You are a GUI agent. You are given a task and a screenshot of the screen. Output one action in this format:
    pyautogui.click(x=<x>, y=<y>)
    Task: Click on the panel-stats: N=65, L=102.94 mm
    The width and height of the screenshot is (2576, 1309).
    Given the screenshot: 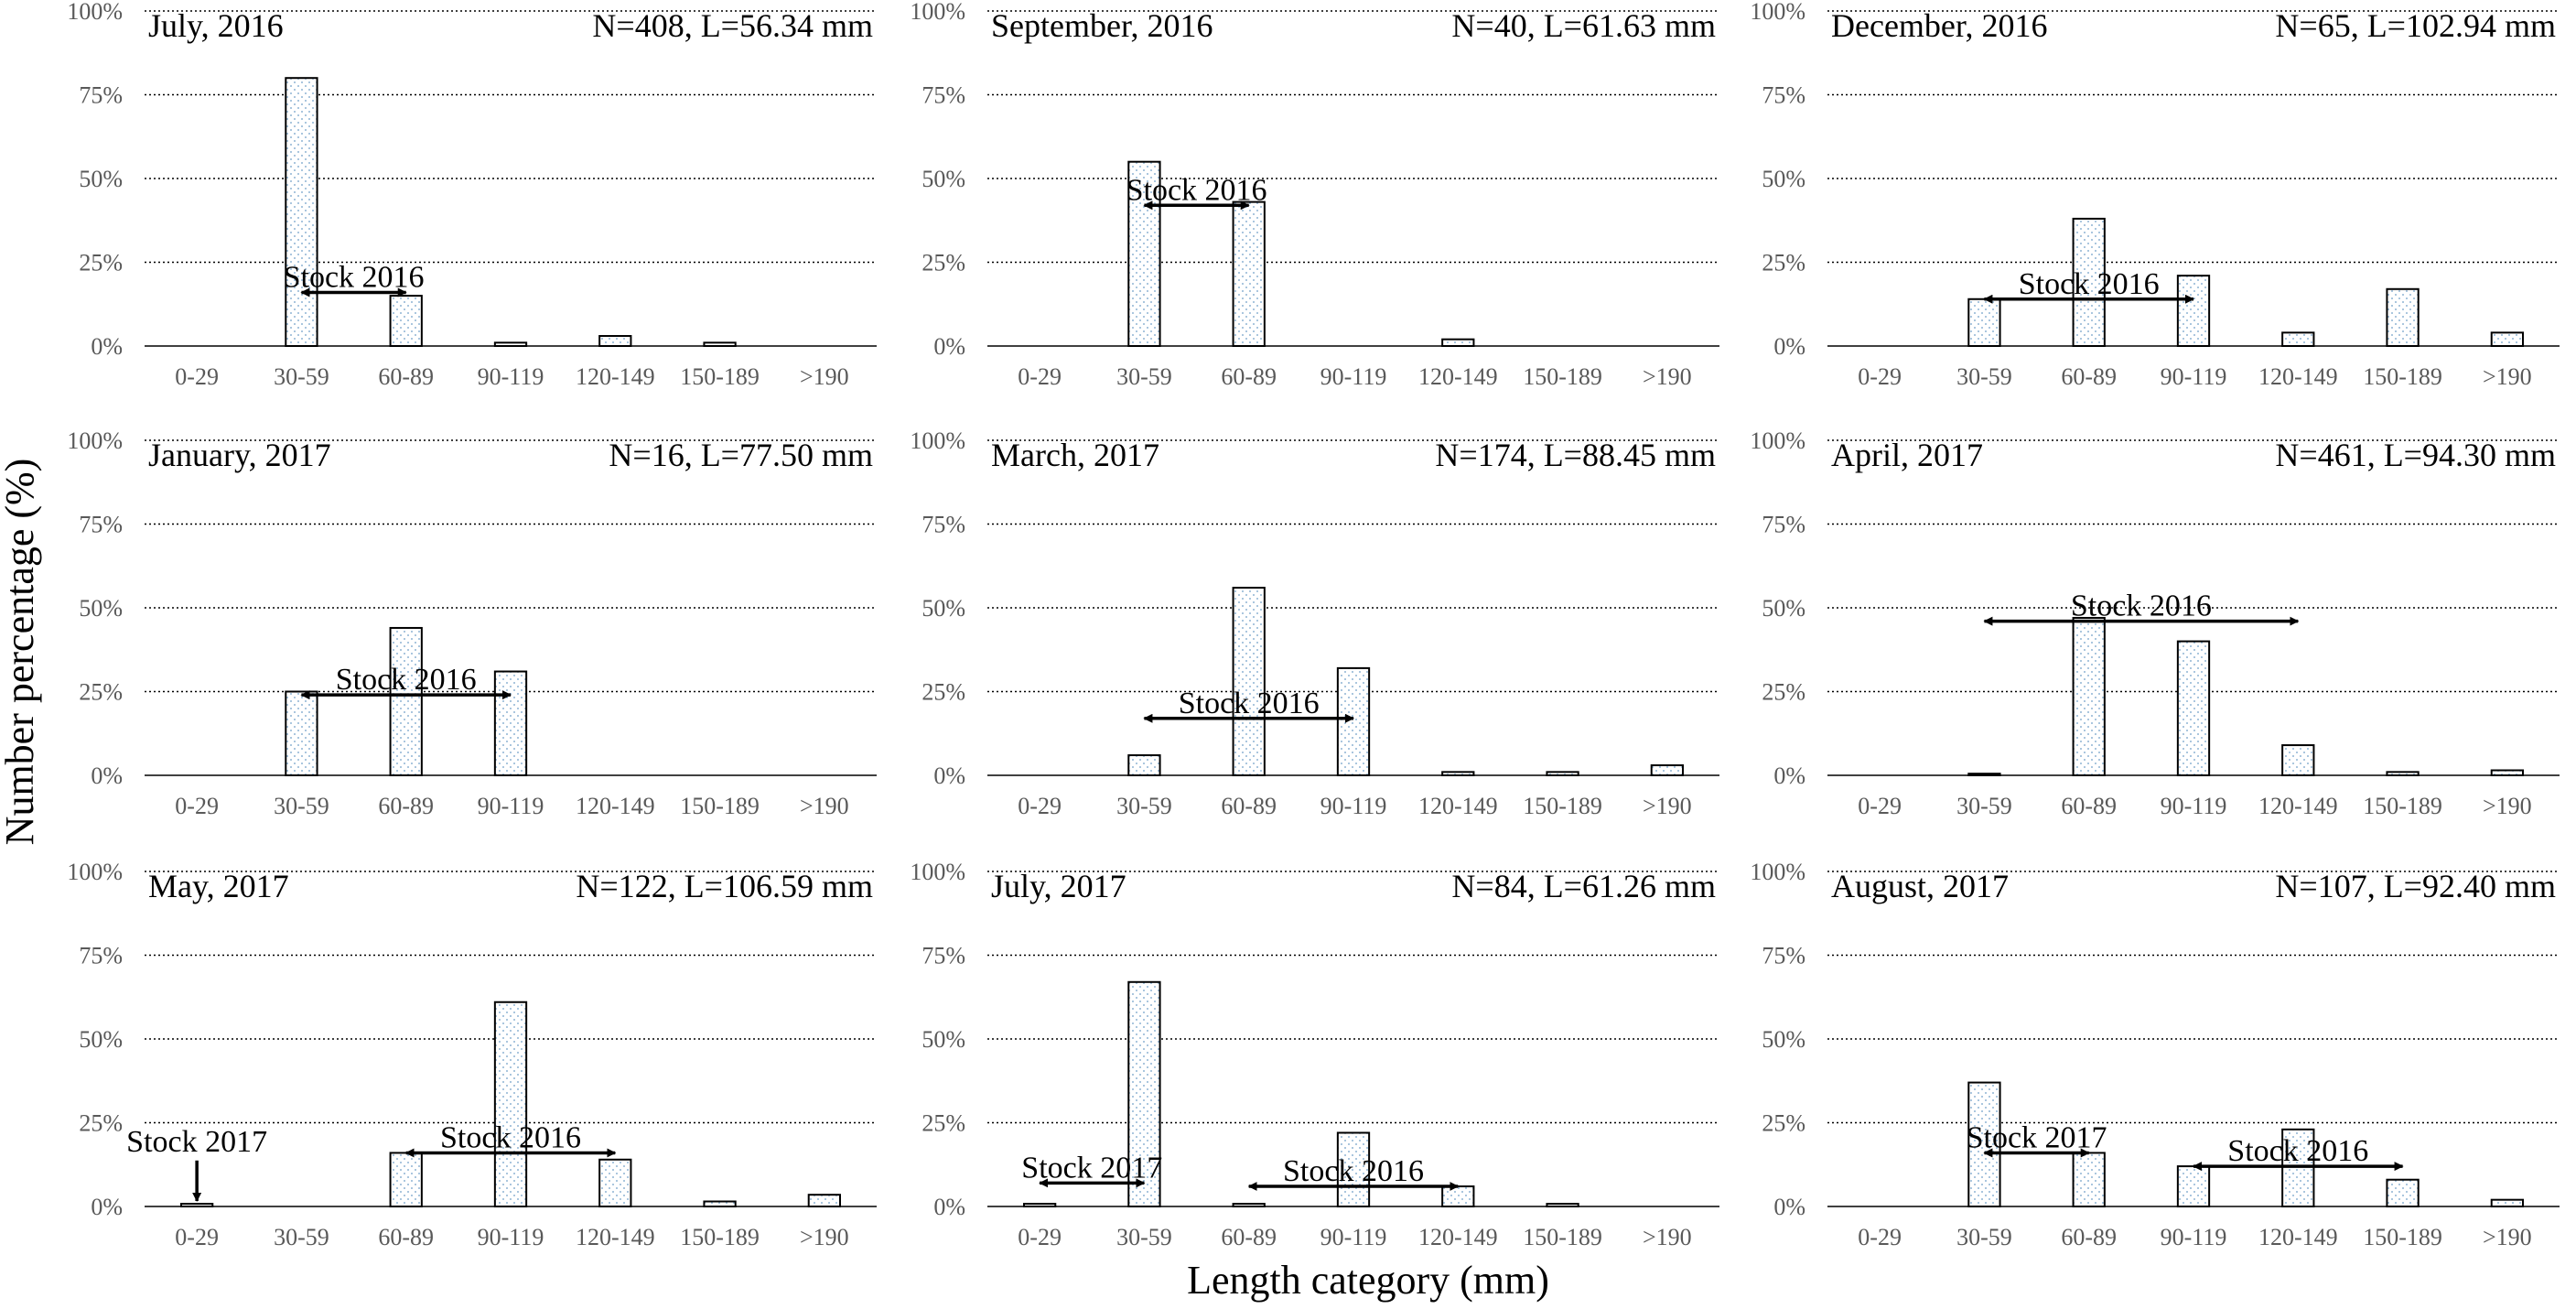 What is the action you would take?
    pyautogui.click(x=2415, y=25)
    